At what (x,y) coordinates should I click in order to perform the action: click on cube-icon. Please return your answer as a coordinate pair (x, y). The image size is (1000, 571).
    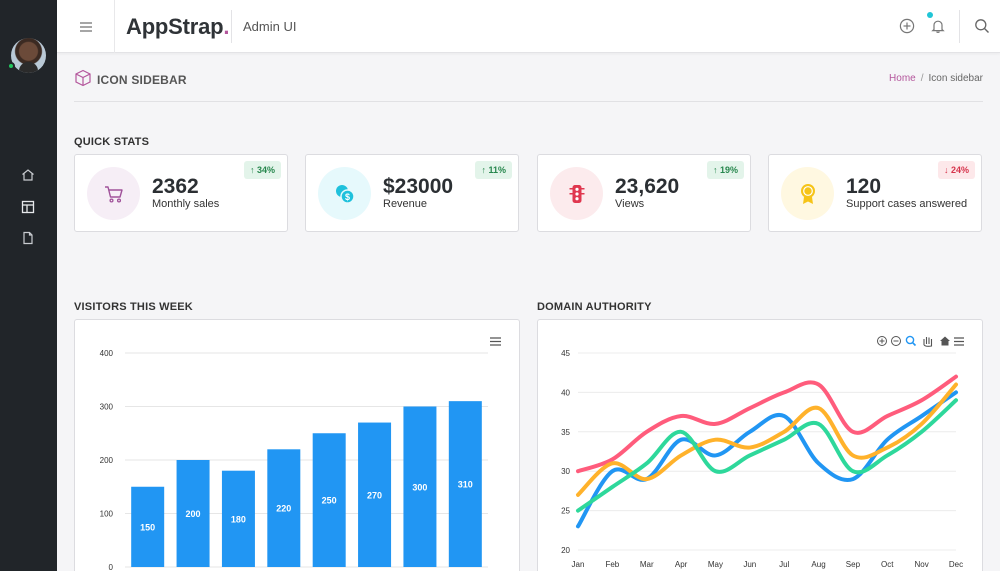
    Looking at the image, I should click on (83, 80).